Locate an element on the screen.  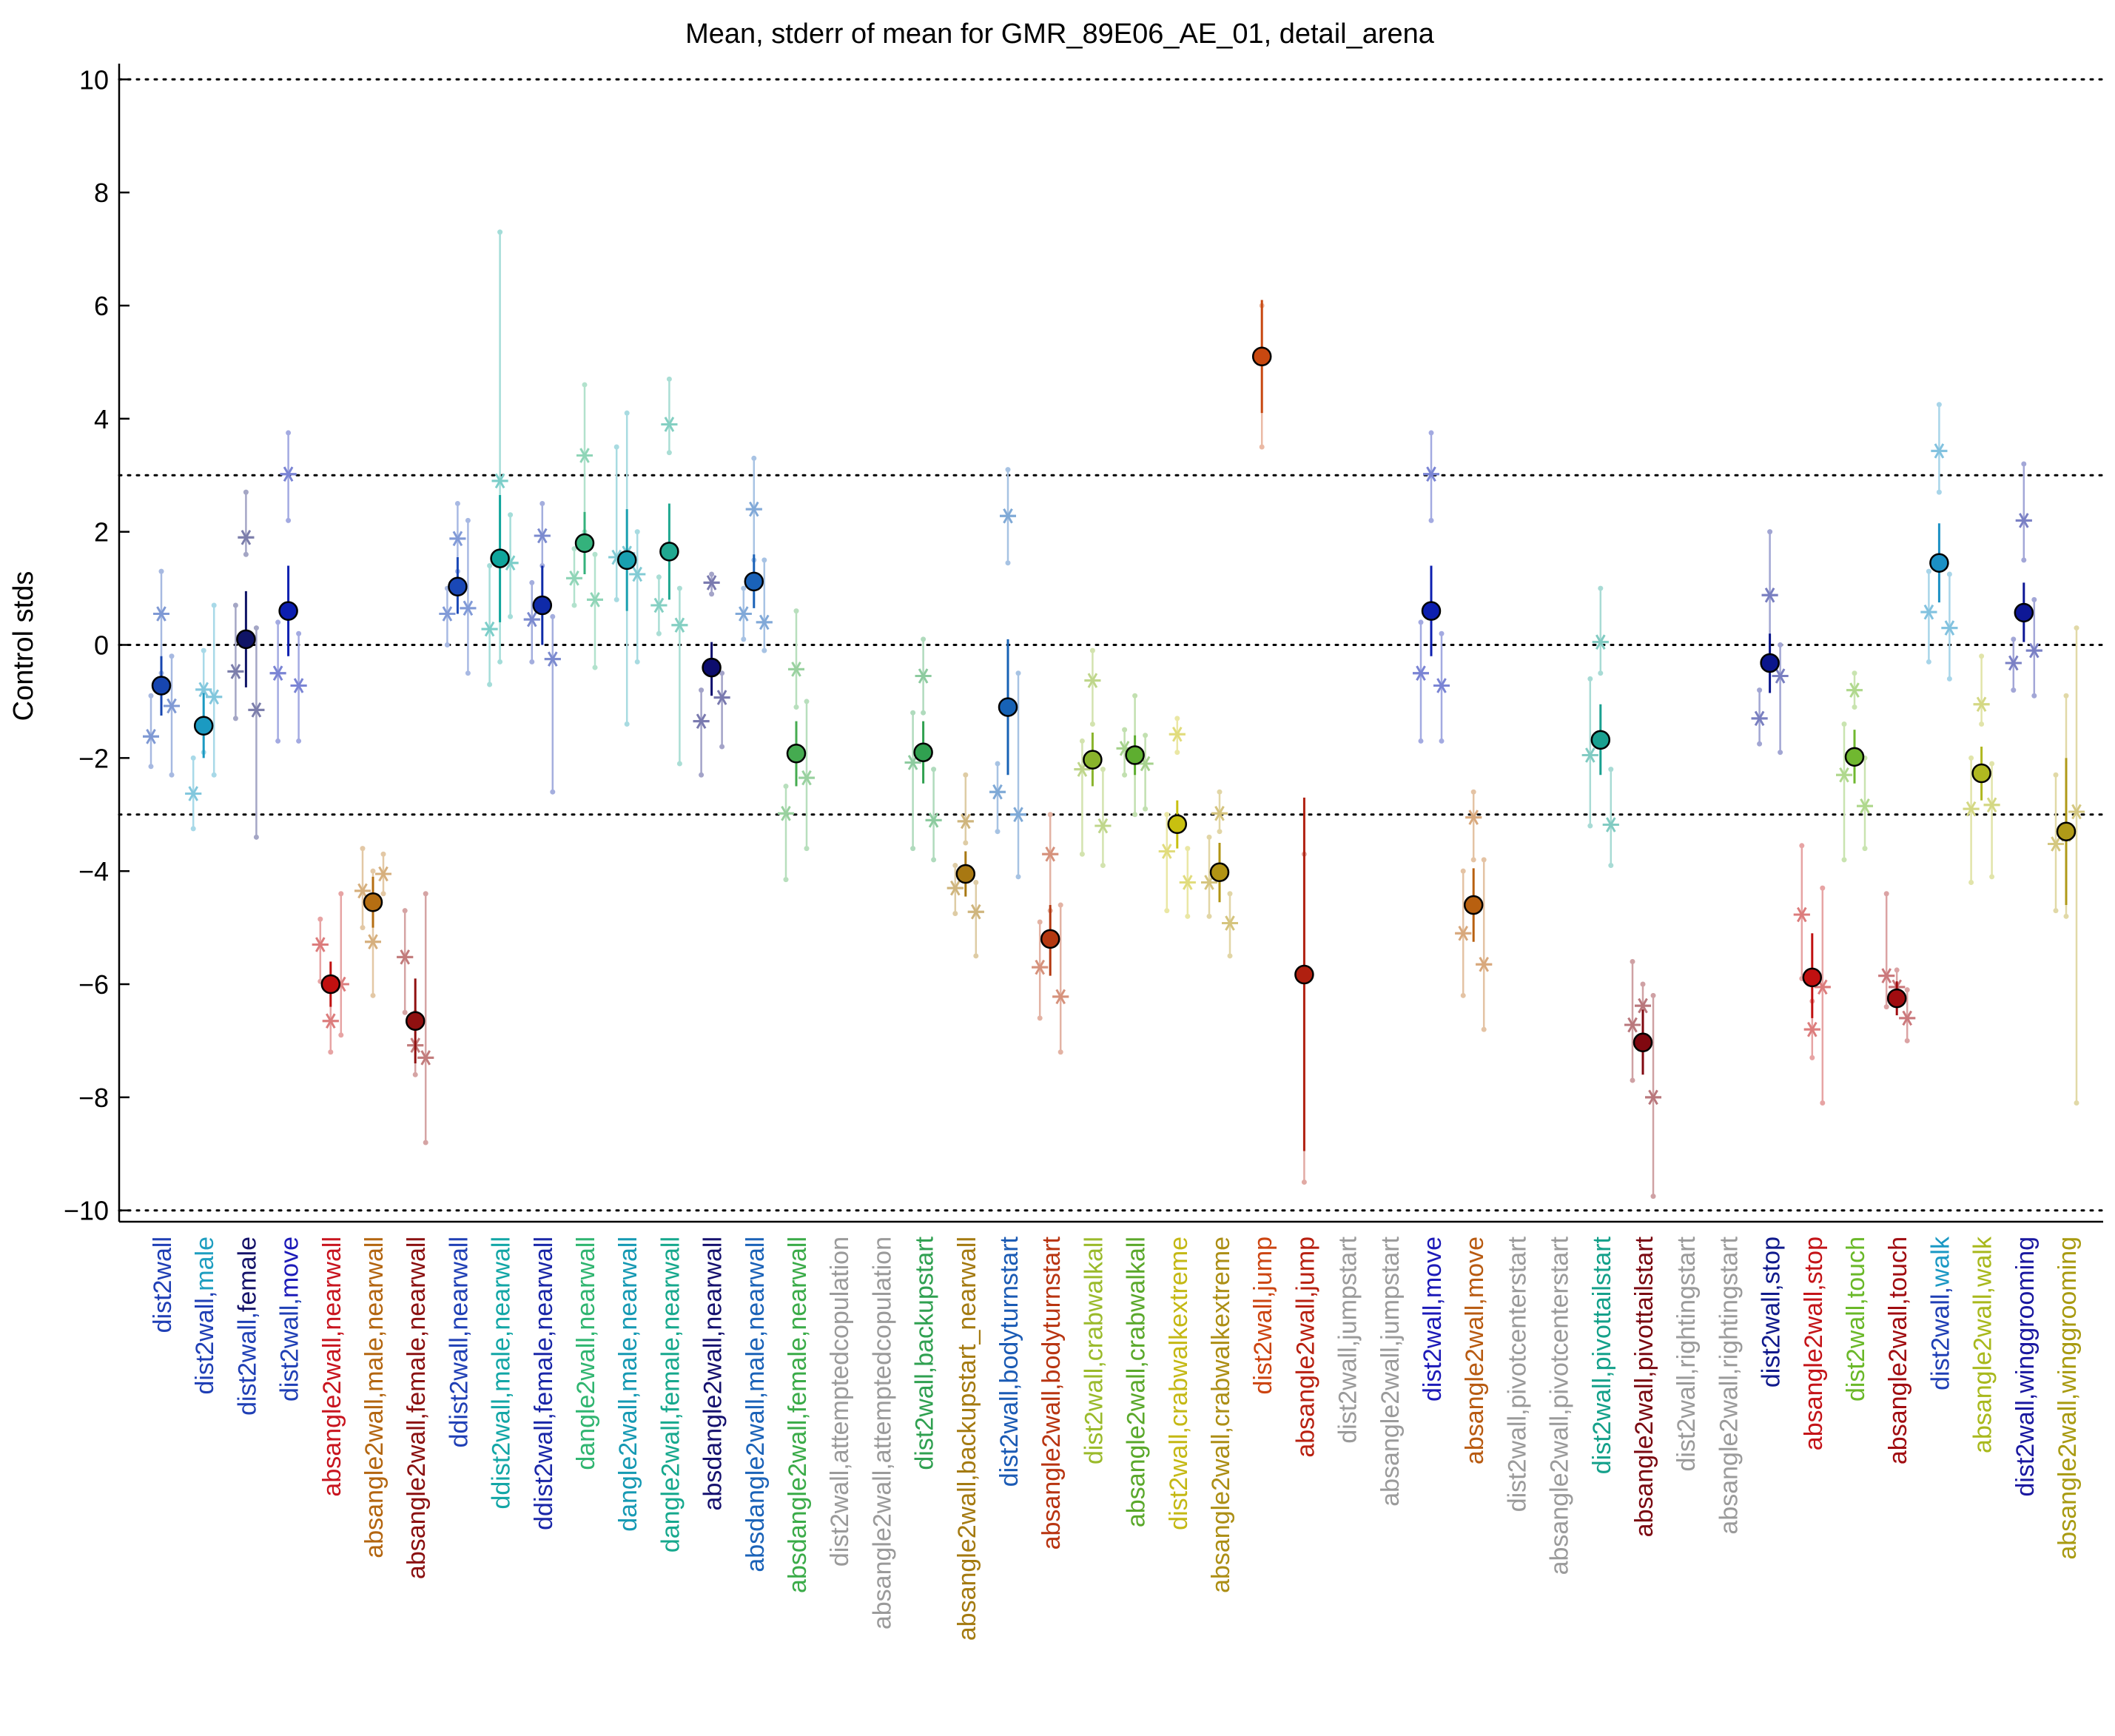
x-tick-label-part: absdangle2wall, is located at coordinates (798, 1503).